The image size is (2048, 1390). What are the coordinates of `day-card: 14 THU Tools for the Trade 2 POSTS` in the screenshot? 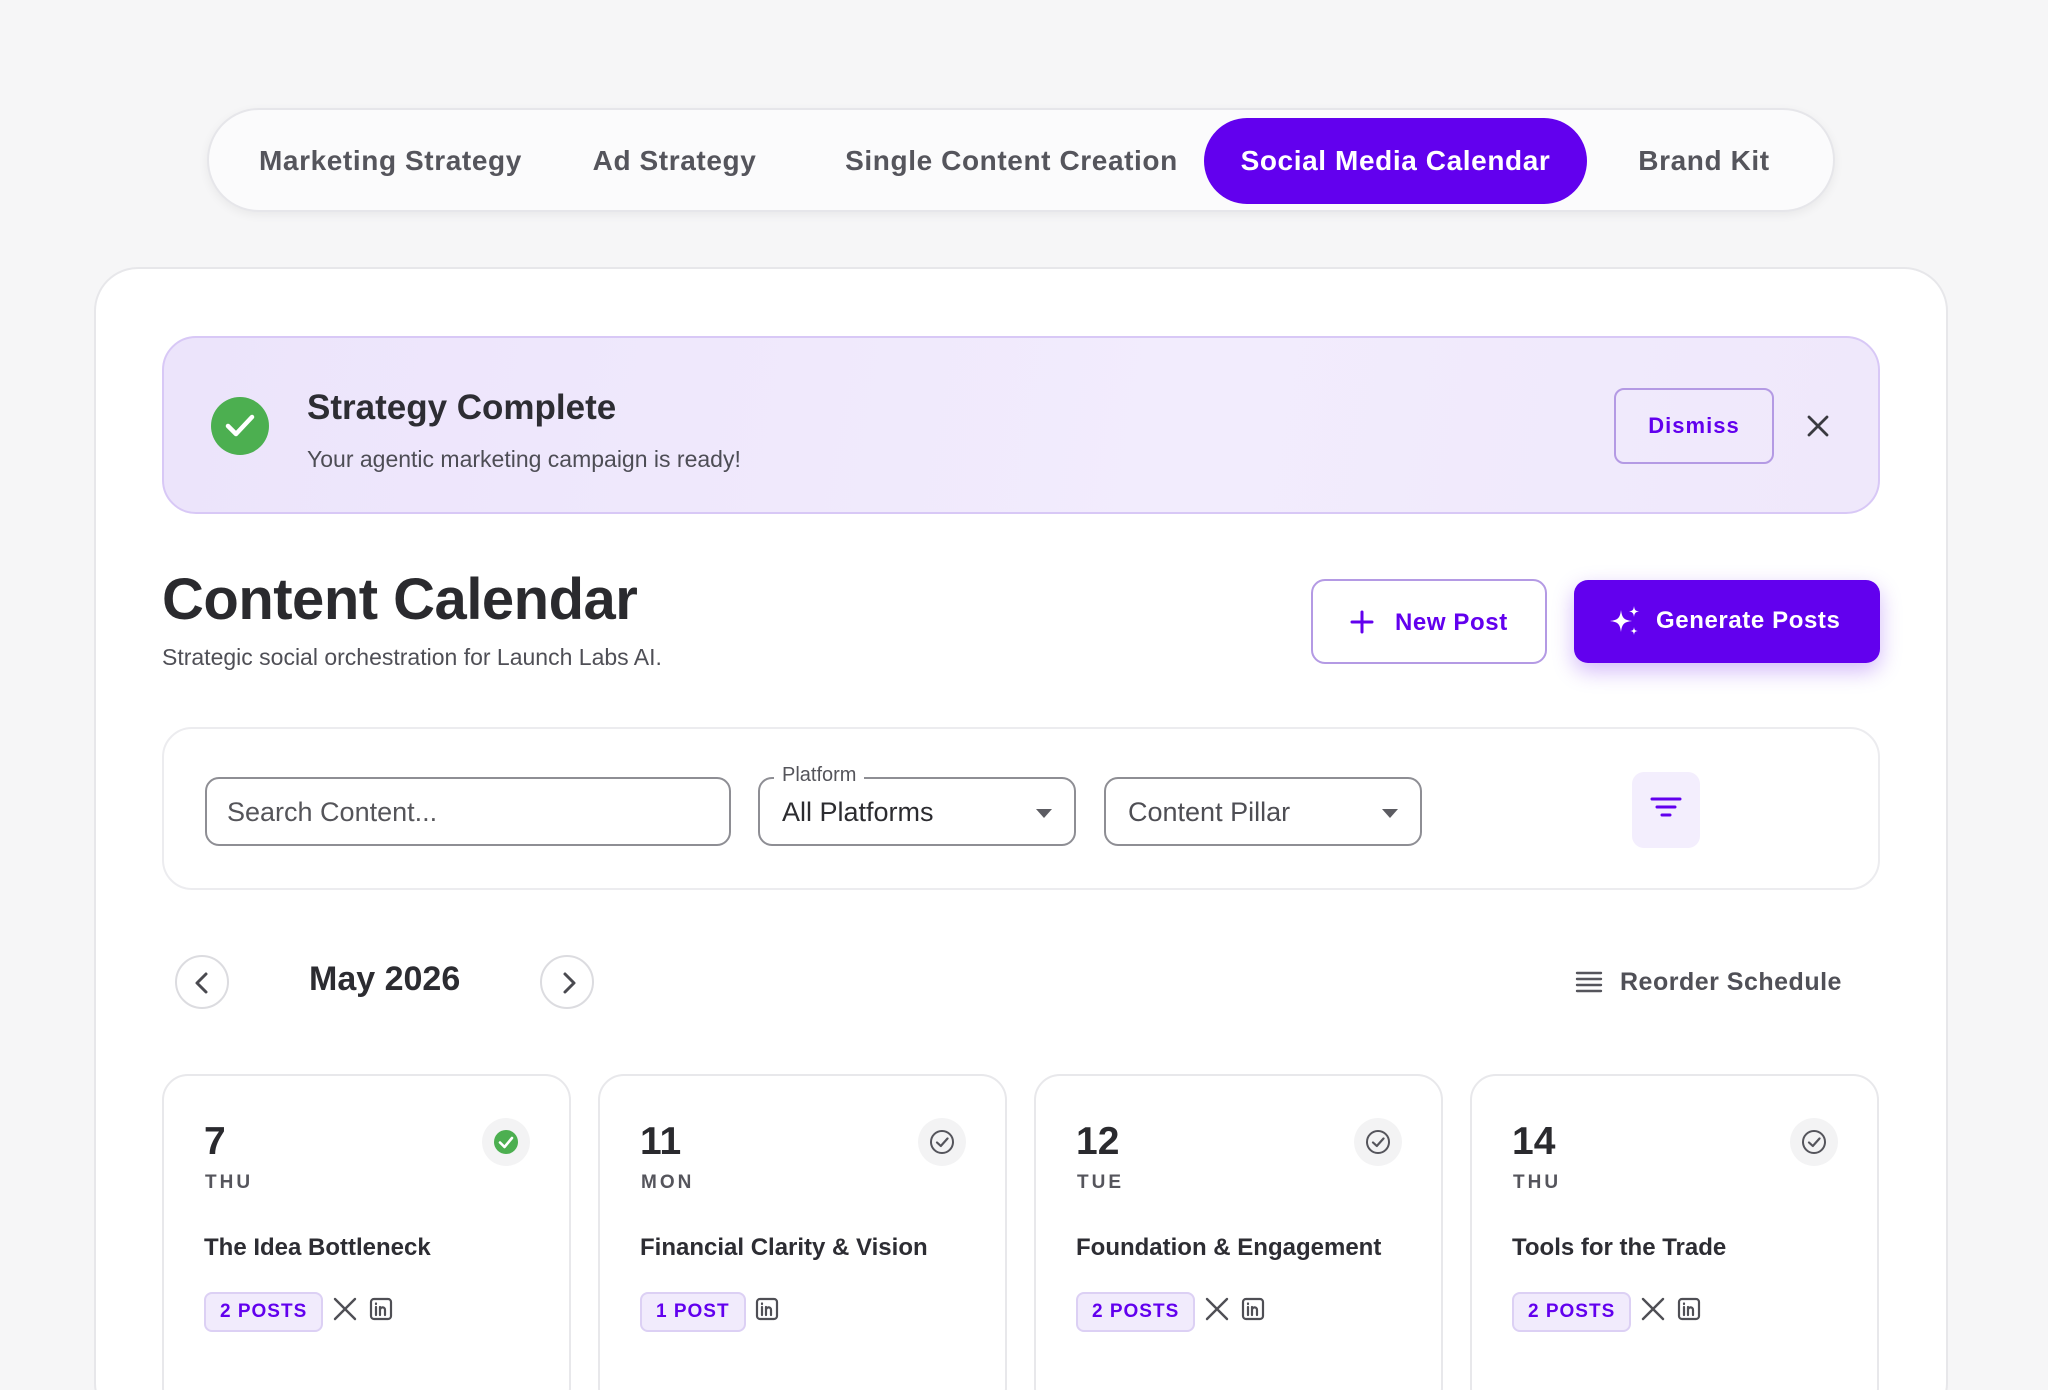 It's located at (1674, 1232).